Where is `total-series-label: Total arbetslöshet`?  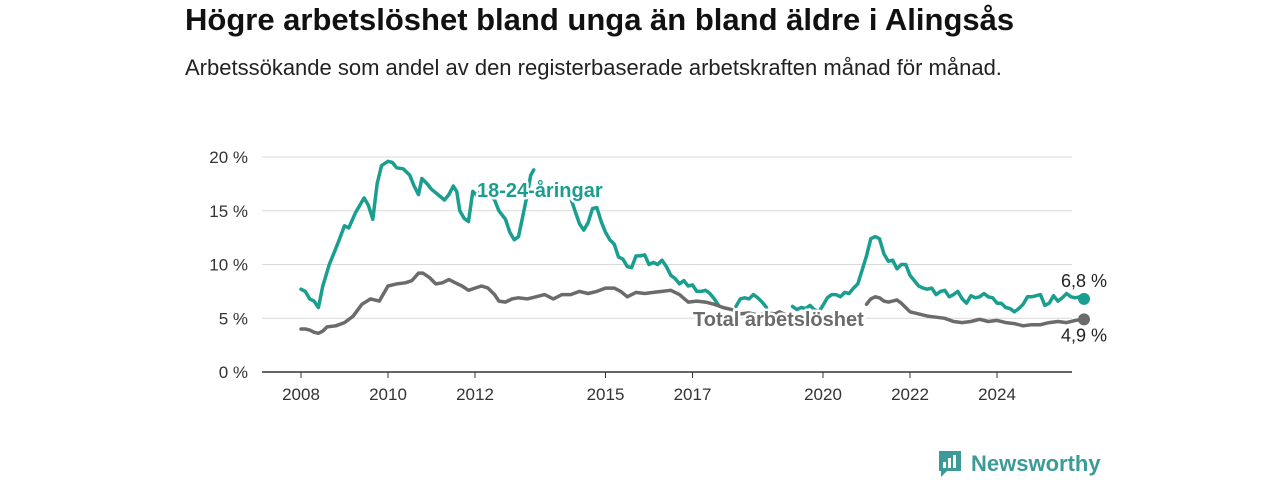
total-series-label: Total arbetslöshet is located at coordinates (778, 320).